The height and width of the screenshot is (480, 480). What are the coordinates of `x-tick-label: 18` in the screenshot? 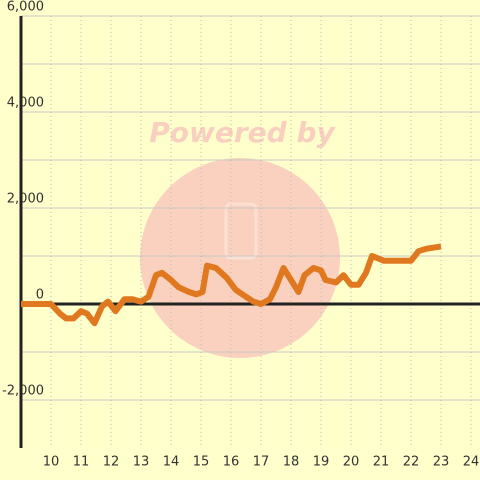 It's located at (291, 462).